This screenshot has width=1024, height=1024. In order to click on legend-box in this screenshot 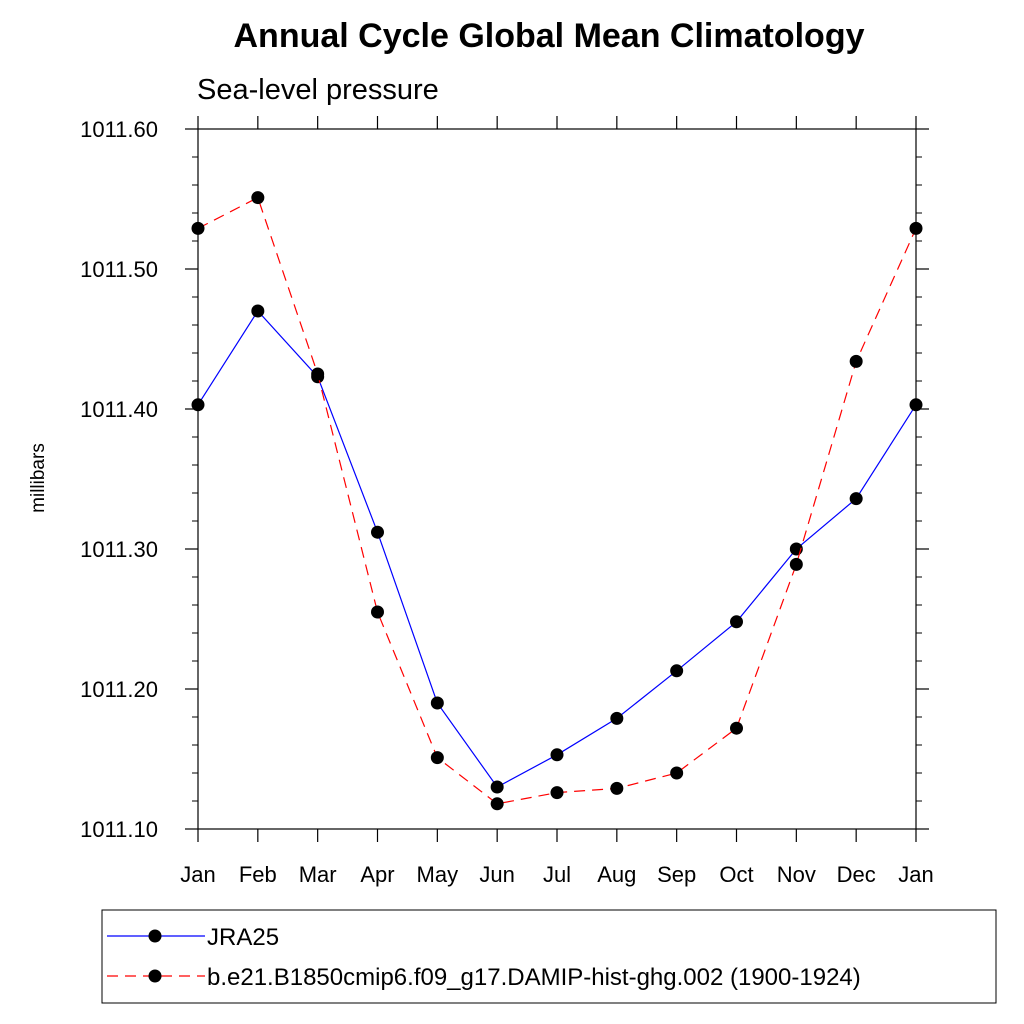, I will do `click(549, 956)`.